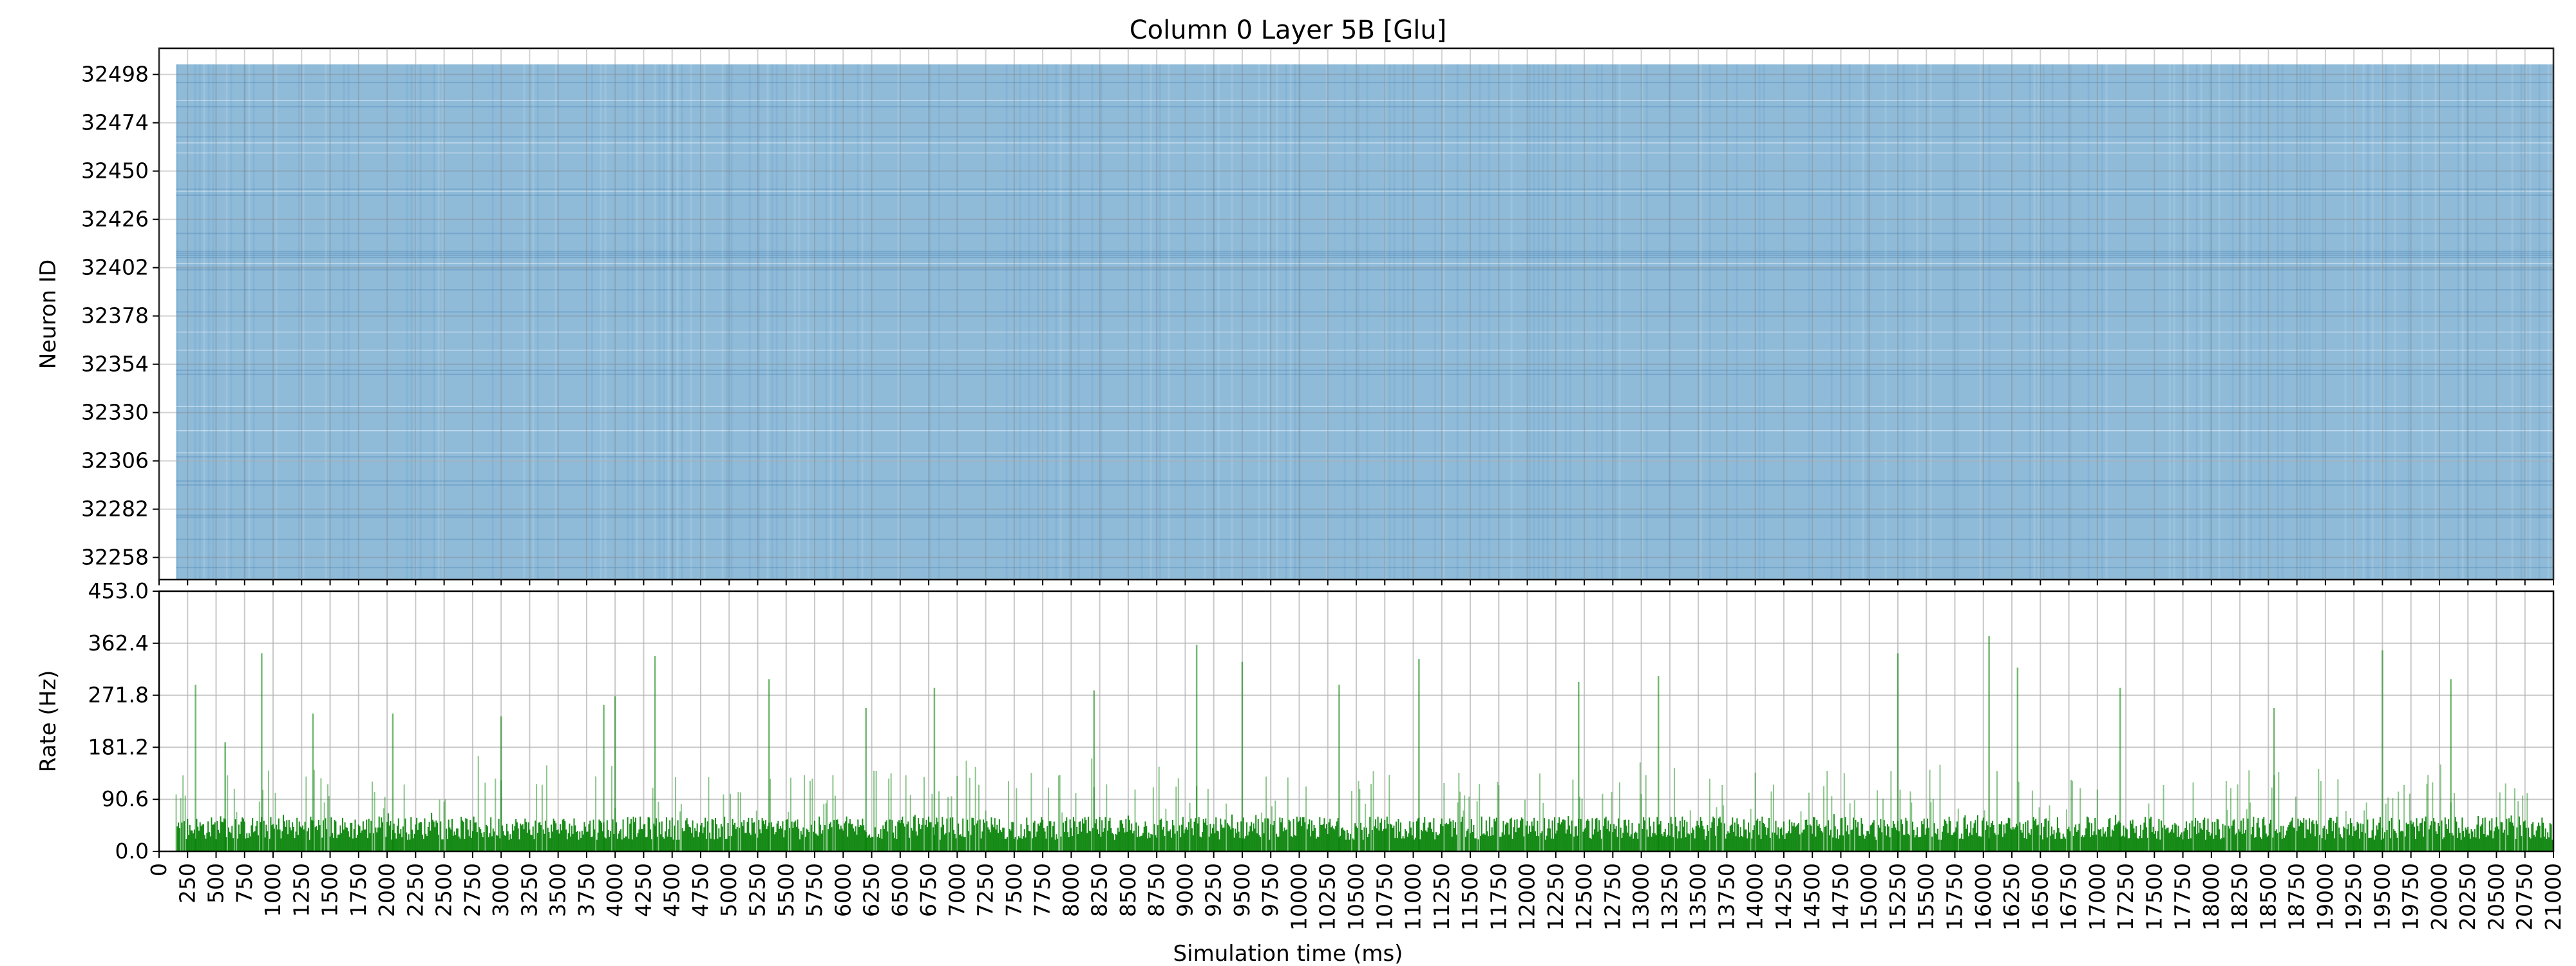 The height and width of the screenshot is (966, 2576). What do you see at coordinates (1498, 897) in the screenshot?
I see `x-tick-label: 11750` at bounding box center [1498, 897].